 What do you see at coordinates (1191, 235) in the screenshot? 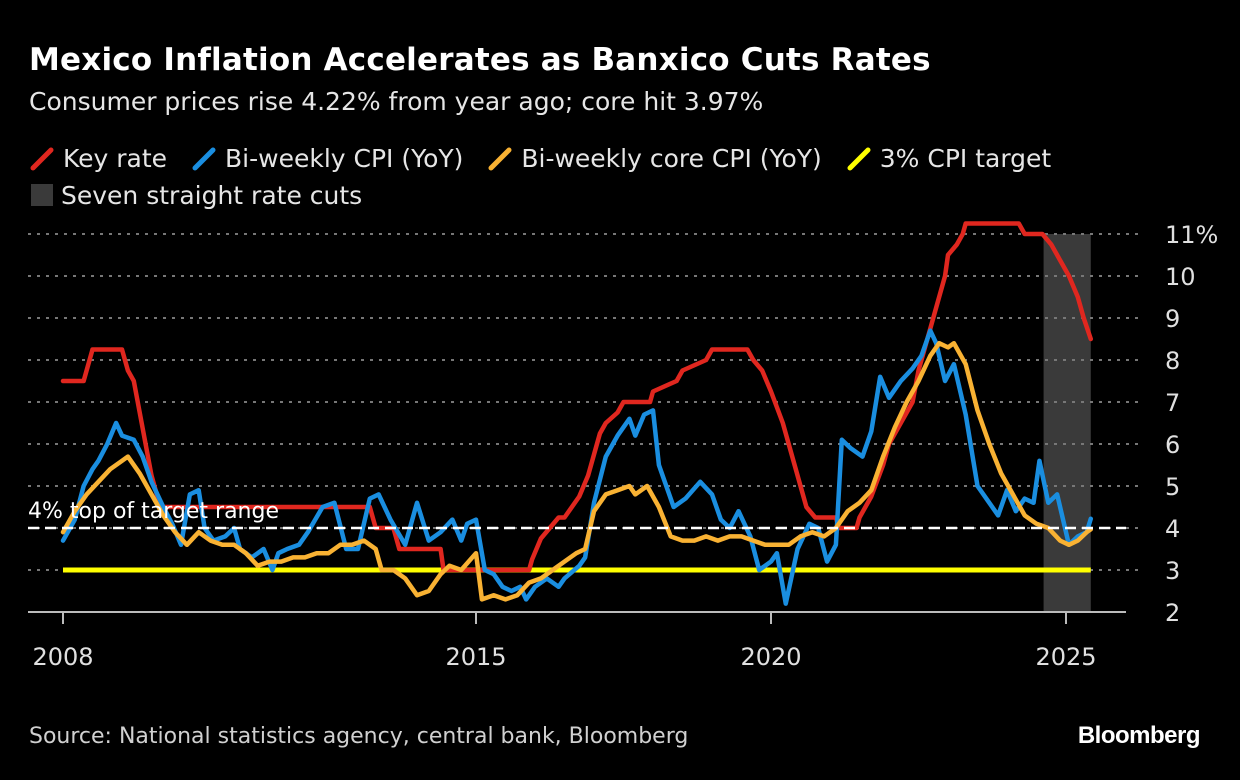
I see `y-tick-label: 11%` at bounding box center [1191, 235].